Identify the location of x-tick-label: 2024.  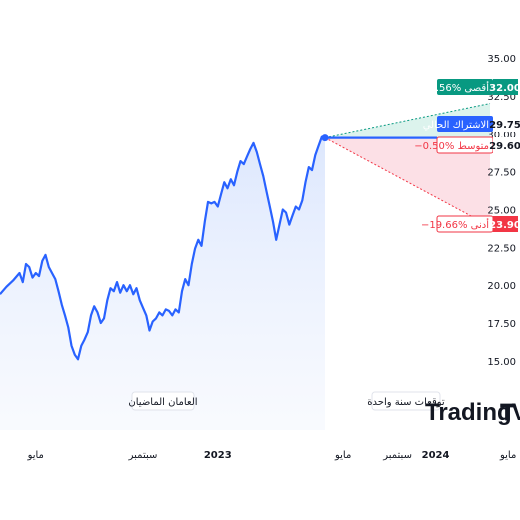
(436, 455).